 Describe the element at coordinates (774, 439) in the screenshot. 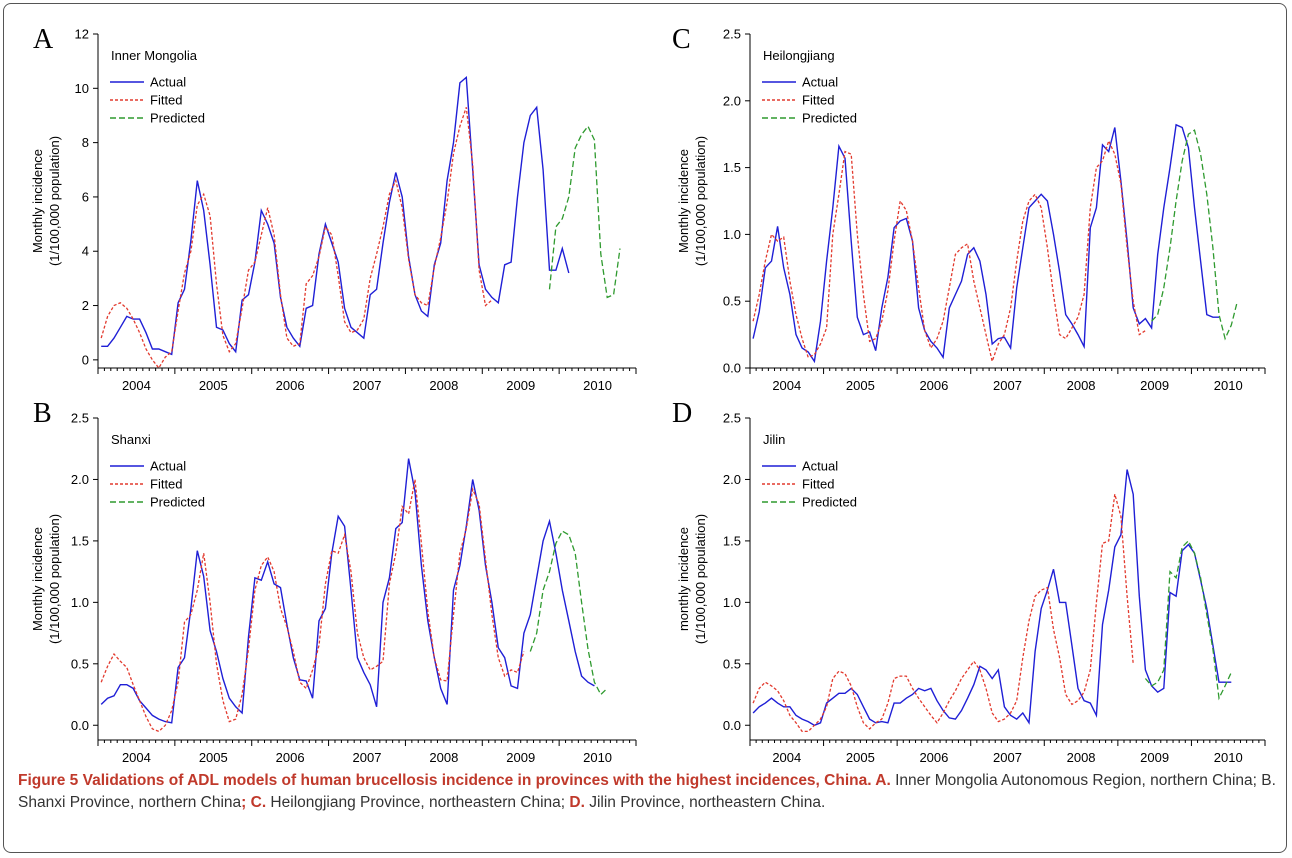

I see `chart-d-region-title: Jilin` at that location.